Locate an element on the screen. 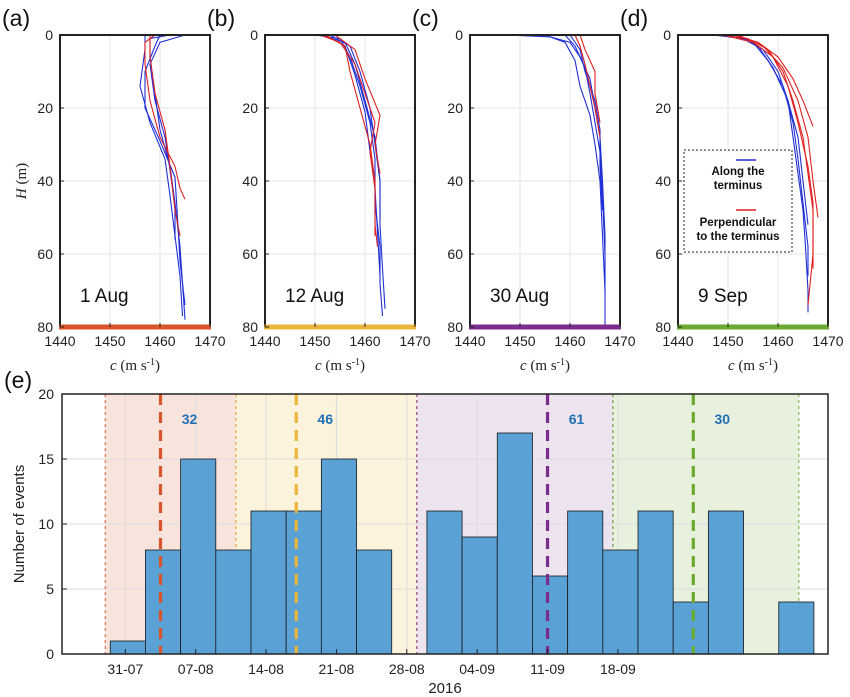  x-tick-label: 14-08 is located at coordinates (266, 669).